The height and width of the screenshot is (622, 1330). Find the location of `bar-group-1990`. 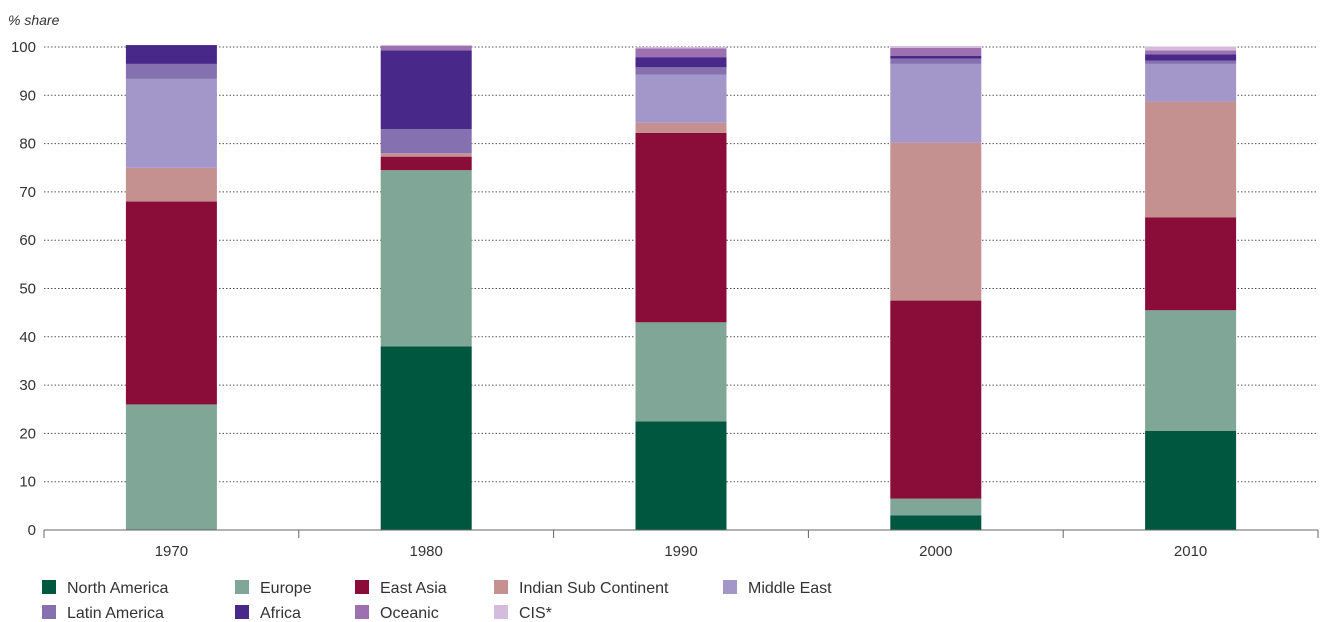

bar-group-1990 is located at coordinates (681, 288).